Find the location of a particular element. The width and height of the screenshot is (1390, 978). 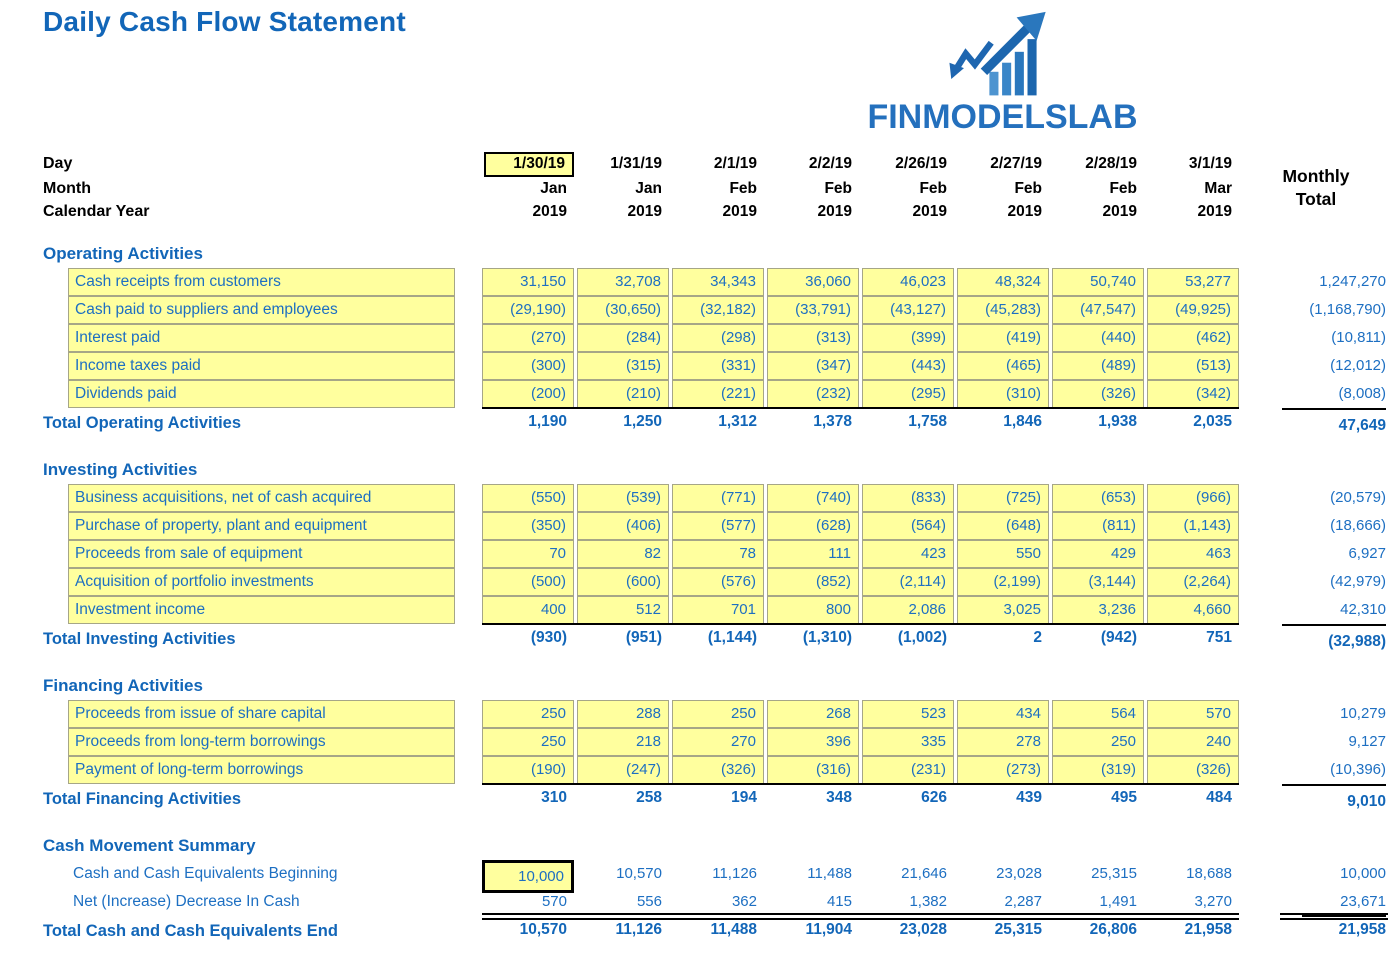

value-cell-col2: (539) is located at coordinates (623, 498).